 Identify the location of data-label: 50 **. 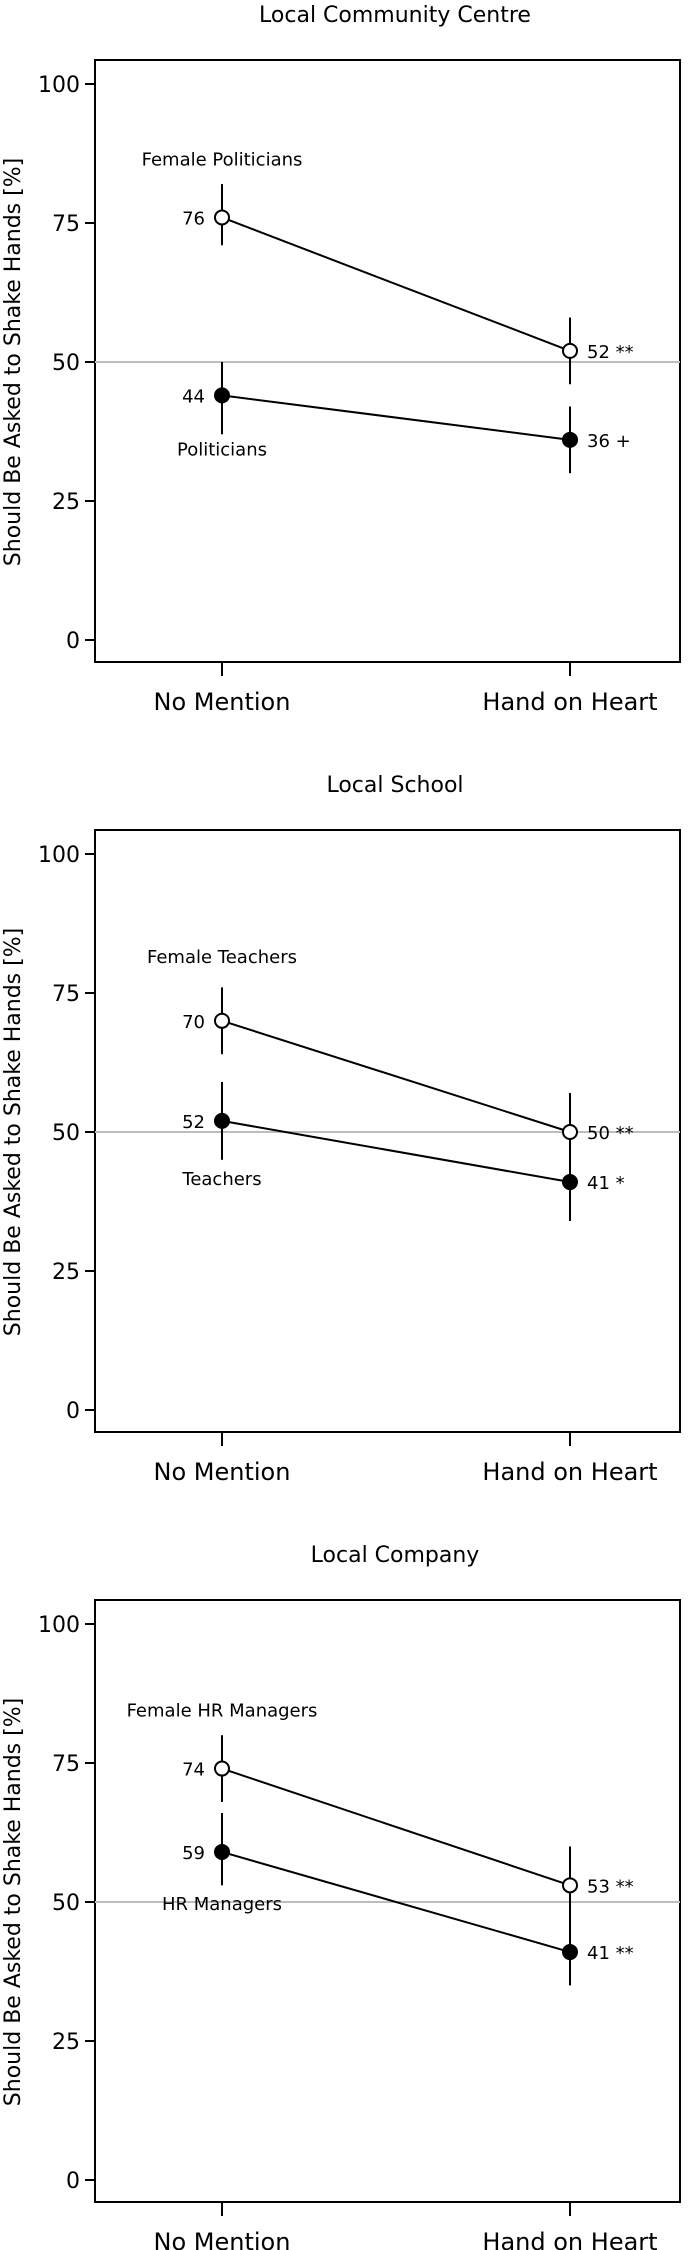
(610, 1133).